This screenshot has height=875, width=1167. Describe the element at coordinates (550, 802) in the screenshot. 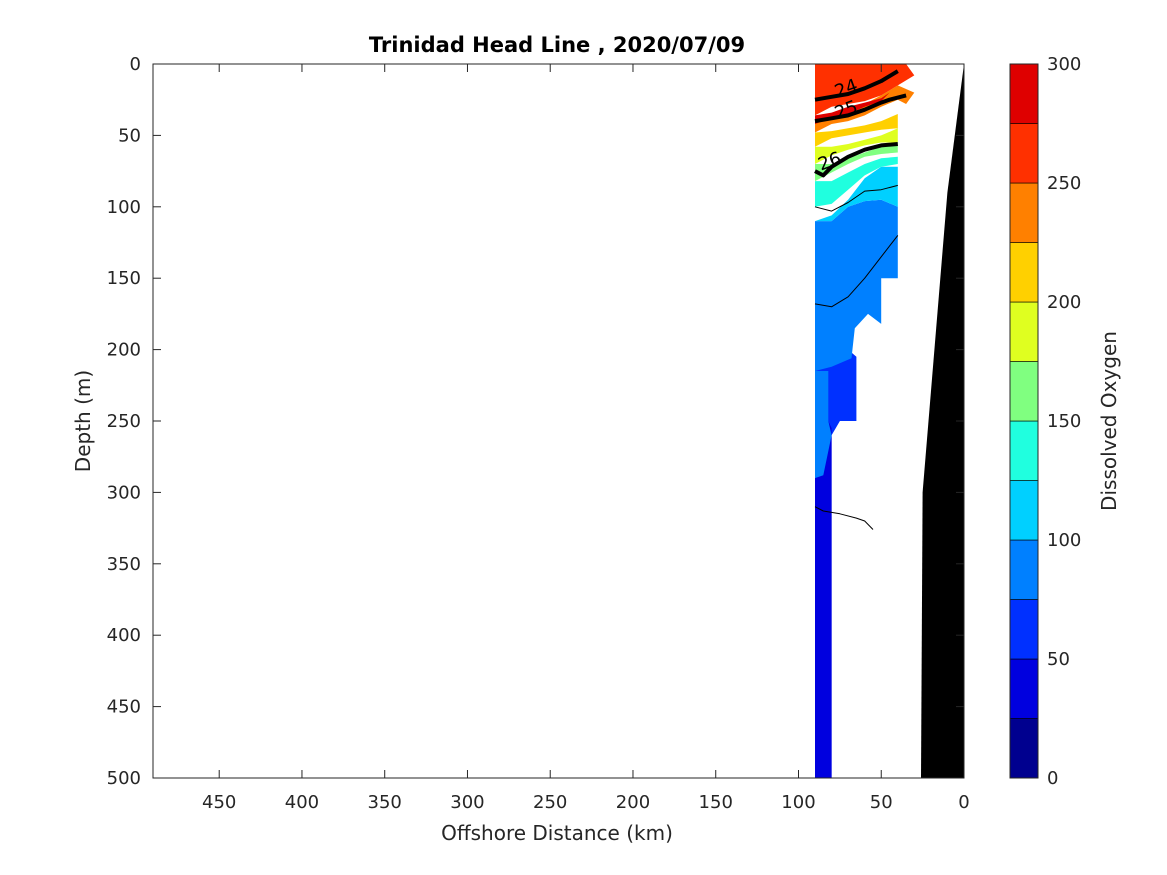

I see `x-tick-label: 250` at that location.